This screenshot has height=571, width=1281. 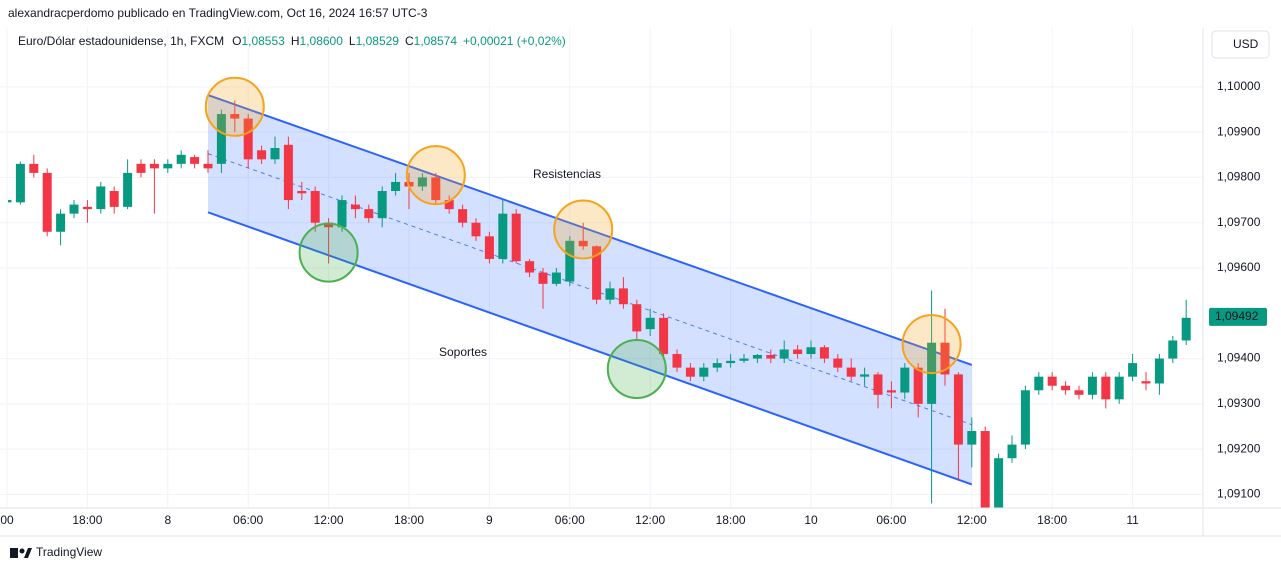 I want to click on ohlc-value: 1,08600, so click(x=322, y=41).